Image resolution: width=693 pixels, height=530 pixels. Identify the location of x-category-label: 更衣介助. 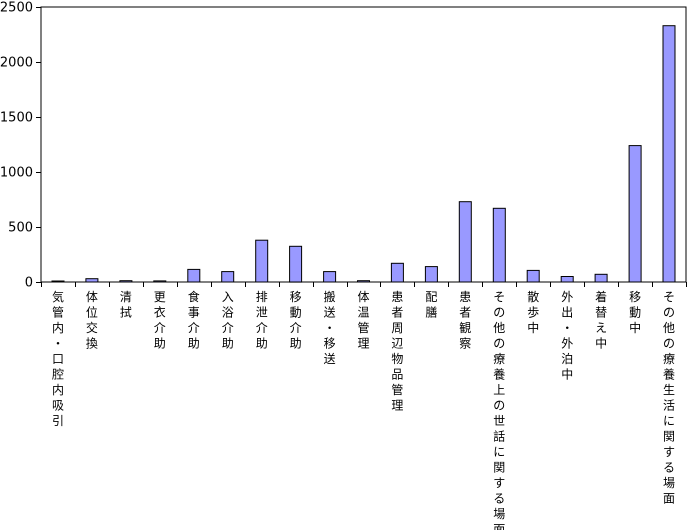
(160, 320).